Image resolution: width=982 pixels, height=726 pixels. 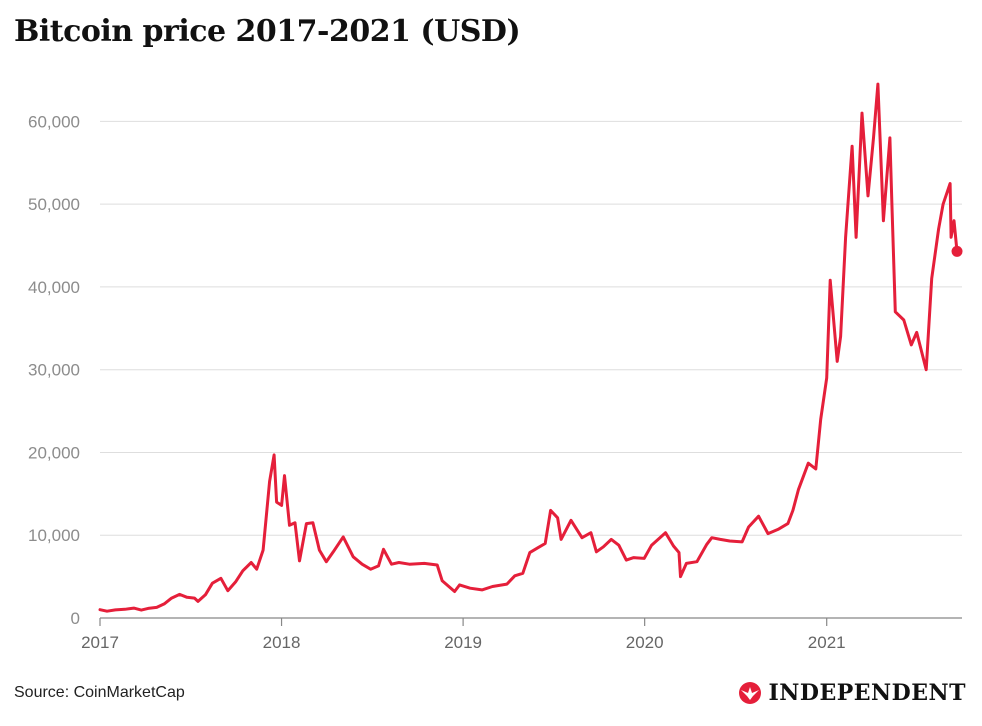 I want to click on y-tick-label: 0, so click(x=75, y=618).